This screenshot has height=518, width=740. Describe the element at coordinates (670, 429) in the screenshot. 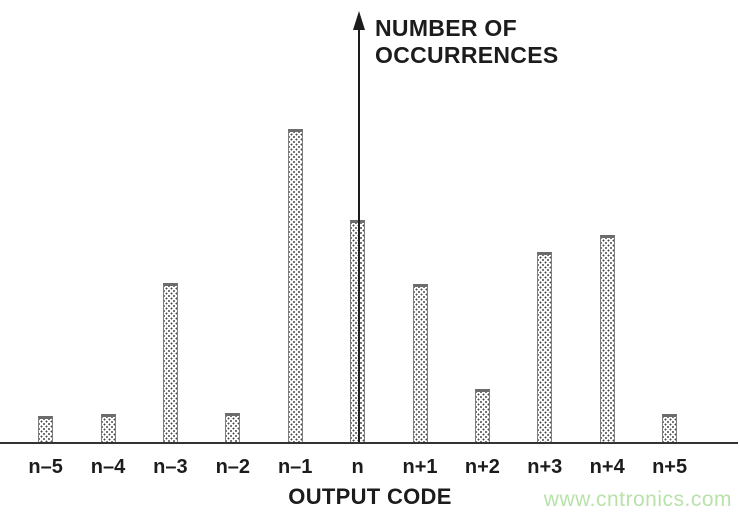

I see `bar-n+5` at that location.